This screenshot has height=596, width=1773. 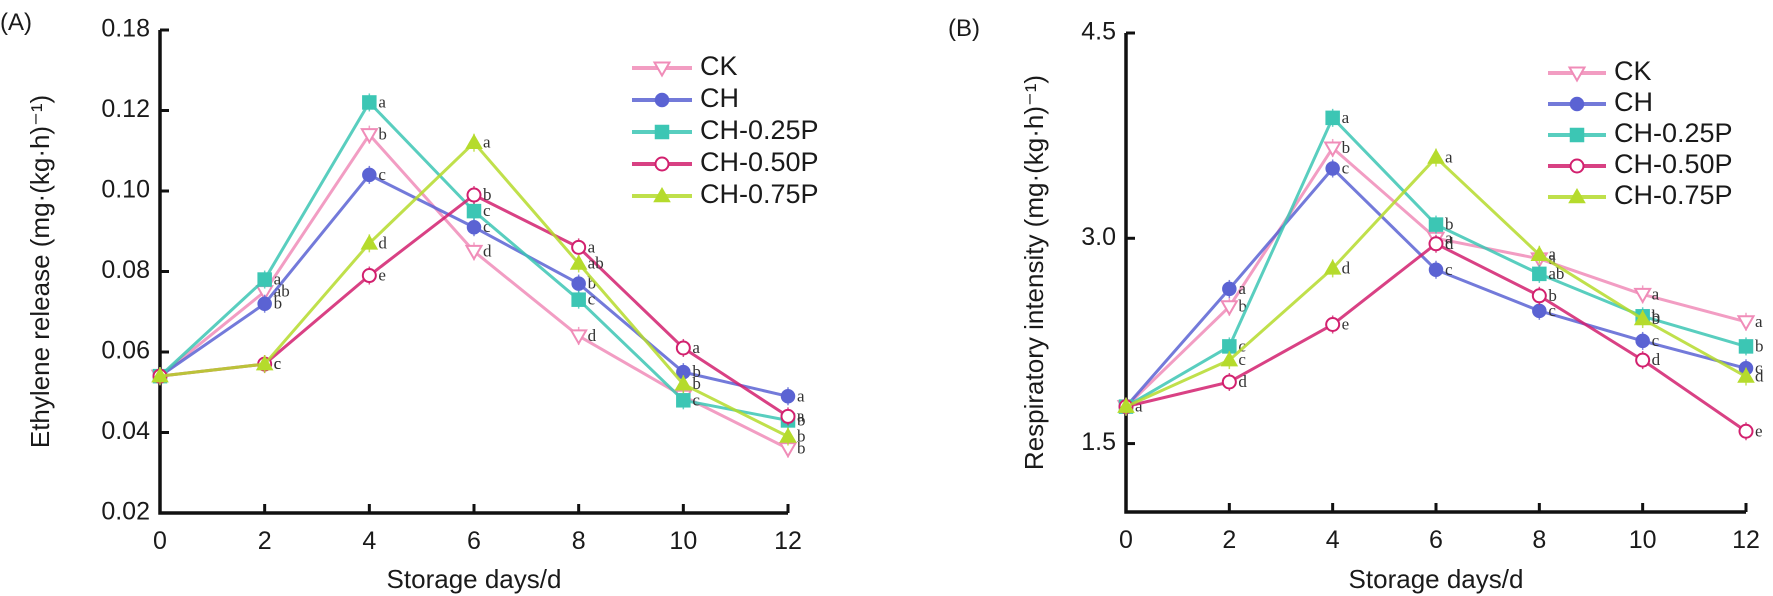 I want to click on legend-label: CH-0.25P, so click(x=759, y=130).